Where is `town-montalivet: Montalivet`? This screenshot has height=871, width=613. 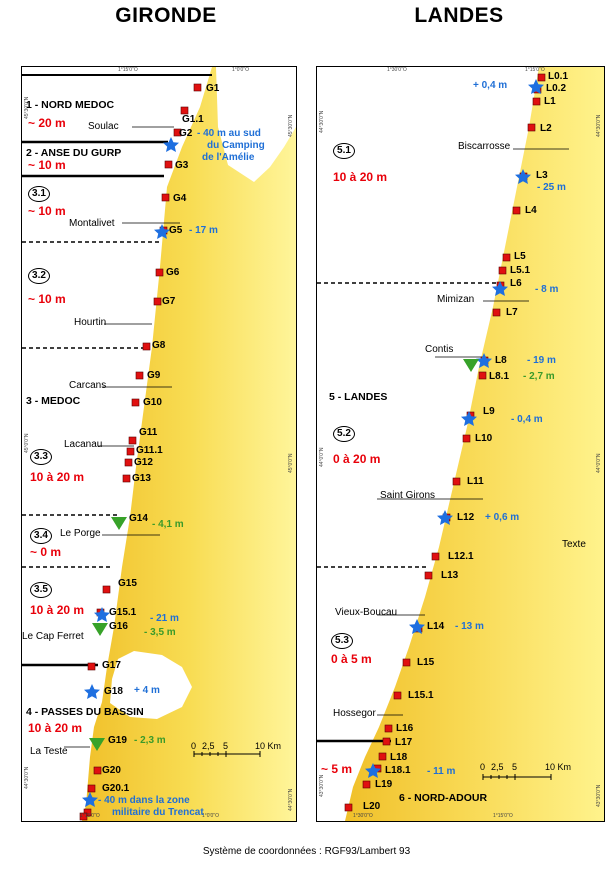 town-montalivet: Montalivet is located at coordinates (92, 223).